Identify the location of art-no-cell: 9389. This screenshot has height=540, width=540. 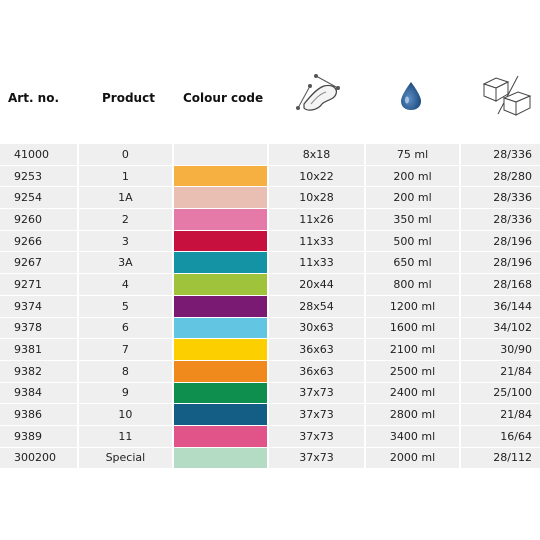
(38, 436).